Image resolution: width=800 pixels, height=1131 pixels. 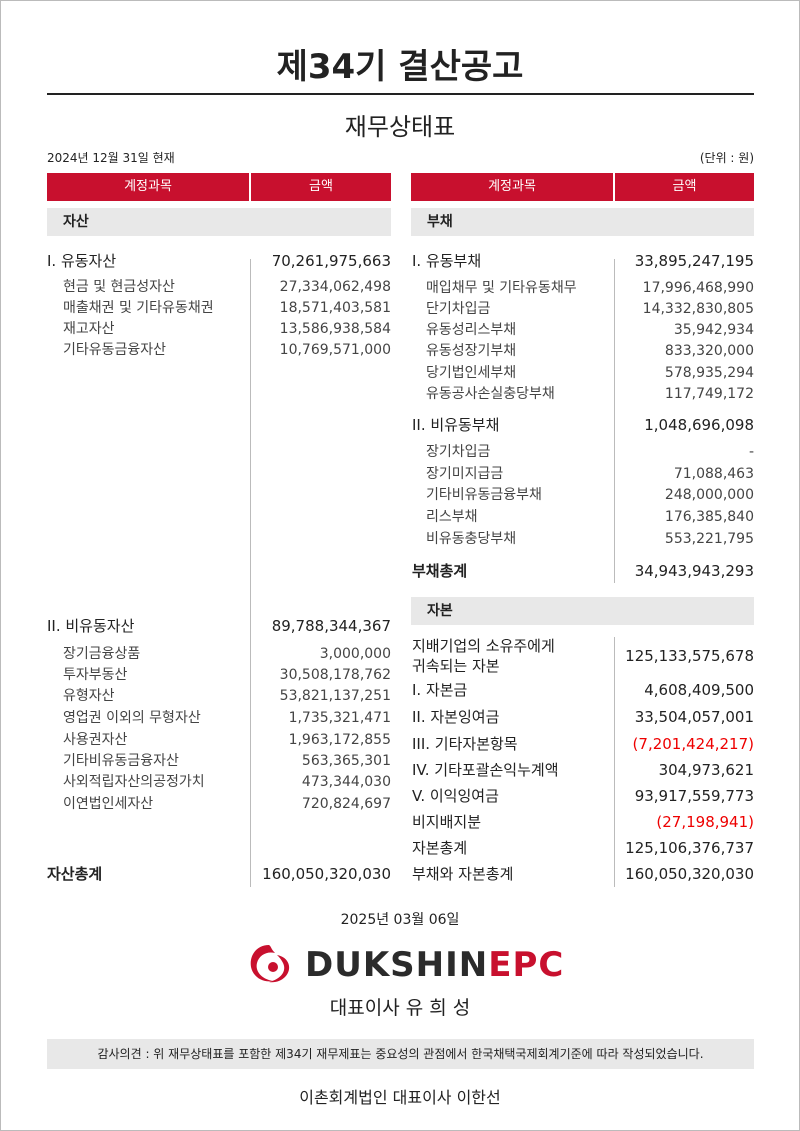 What do you see at coordinates (471, 330) in the screenshot?
I see `account-label: 유동성리스부채` at bounding box center [471, 330].